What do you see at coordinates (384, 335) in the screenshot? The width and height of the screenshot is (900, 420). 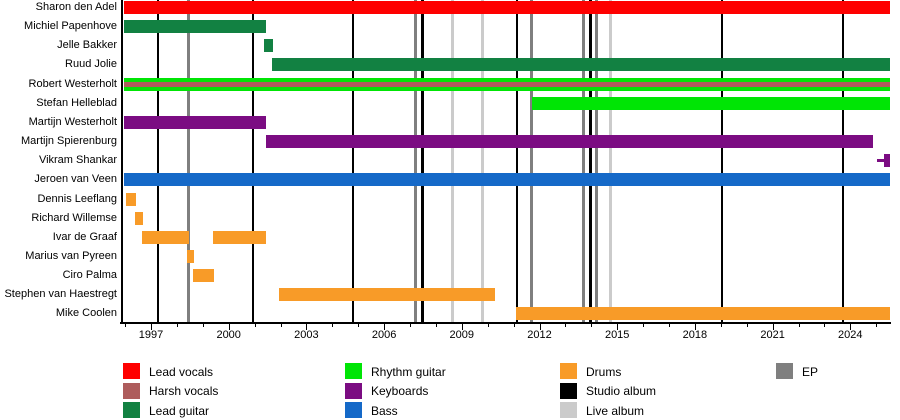 I see `x-tick-label: 2006` at bounding box center [384, 335].